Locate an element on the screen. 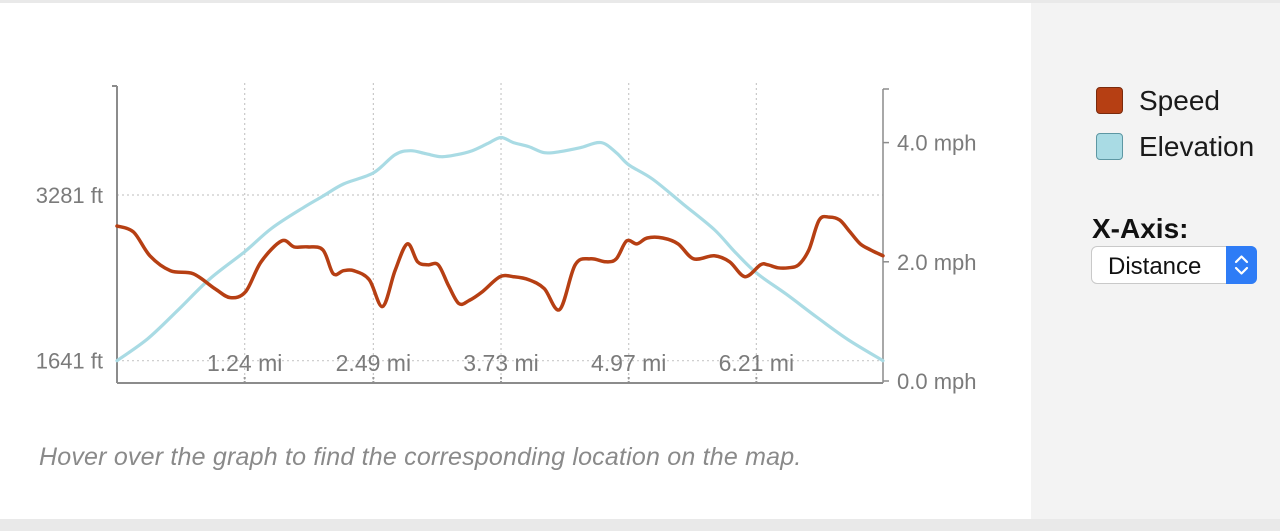 This screenshot has width=1280, height=531. speed-series-line is located at coordinates (500, 263).